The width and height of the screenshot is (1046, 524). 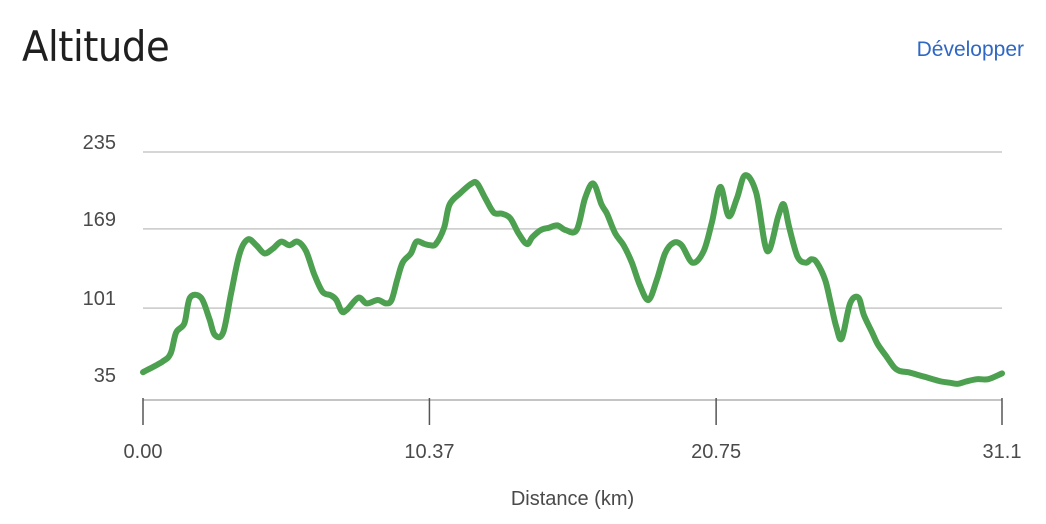 What do you see at coordinates (970, 49) in the screenshot?
I see `expand-link: Développer` at bounding box center [970, 49].